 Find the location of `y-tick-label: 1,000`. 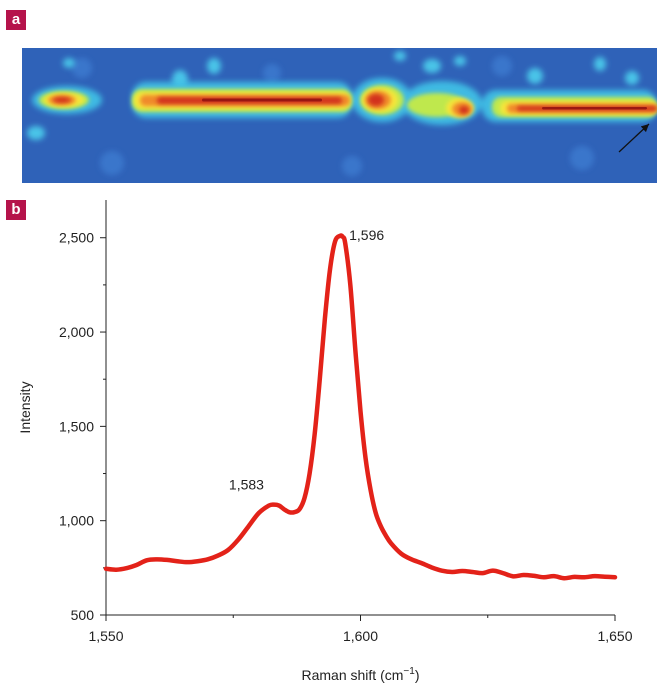

y-tick-label: 1,000 is located at coordinates (76, 521).